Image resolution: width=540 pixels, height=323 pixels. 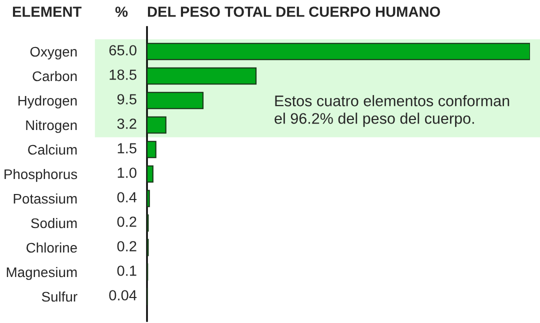 What do you see at coordinates (294, 11) in the screenshot?
I see `chart-title: DEL PESO TOTAL DEL CUERPO HUMANO` at bounding box center [294, 11].